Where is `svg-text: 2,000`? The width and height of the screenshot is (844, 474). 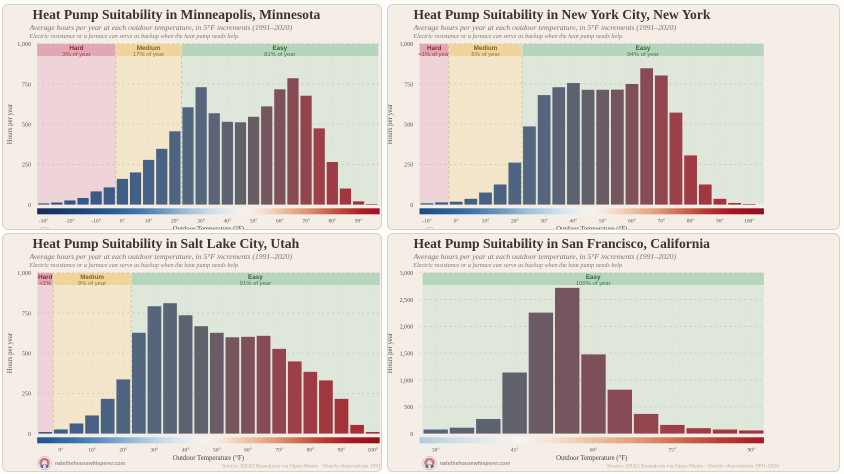 svg-text: 2,000 is located at coordinates (406, 328).